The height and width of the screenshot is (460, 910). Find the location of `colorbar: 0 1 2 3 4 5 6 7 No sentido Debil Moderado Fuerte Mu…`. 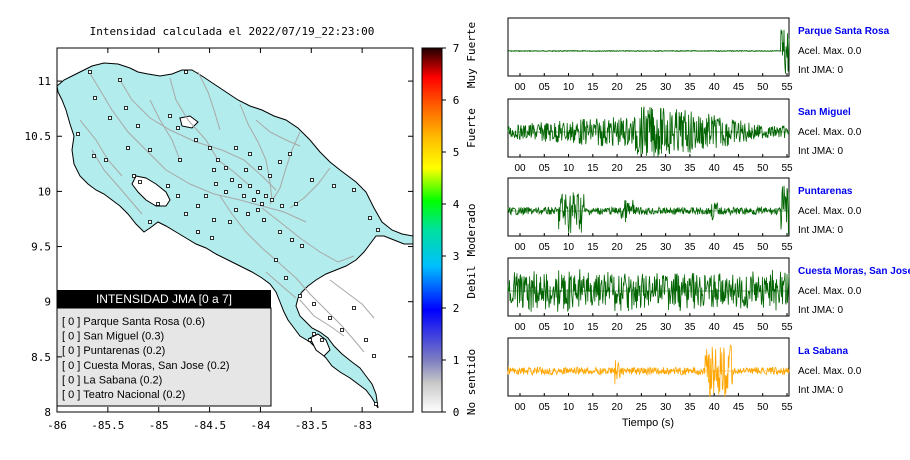

colorbar: 0 1 2 3 4 5 6 7 No sentido Debil Moderado Fuerte Mu… is located at coordinates (449, 220).